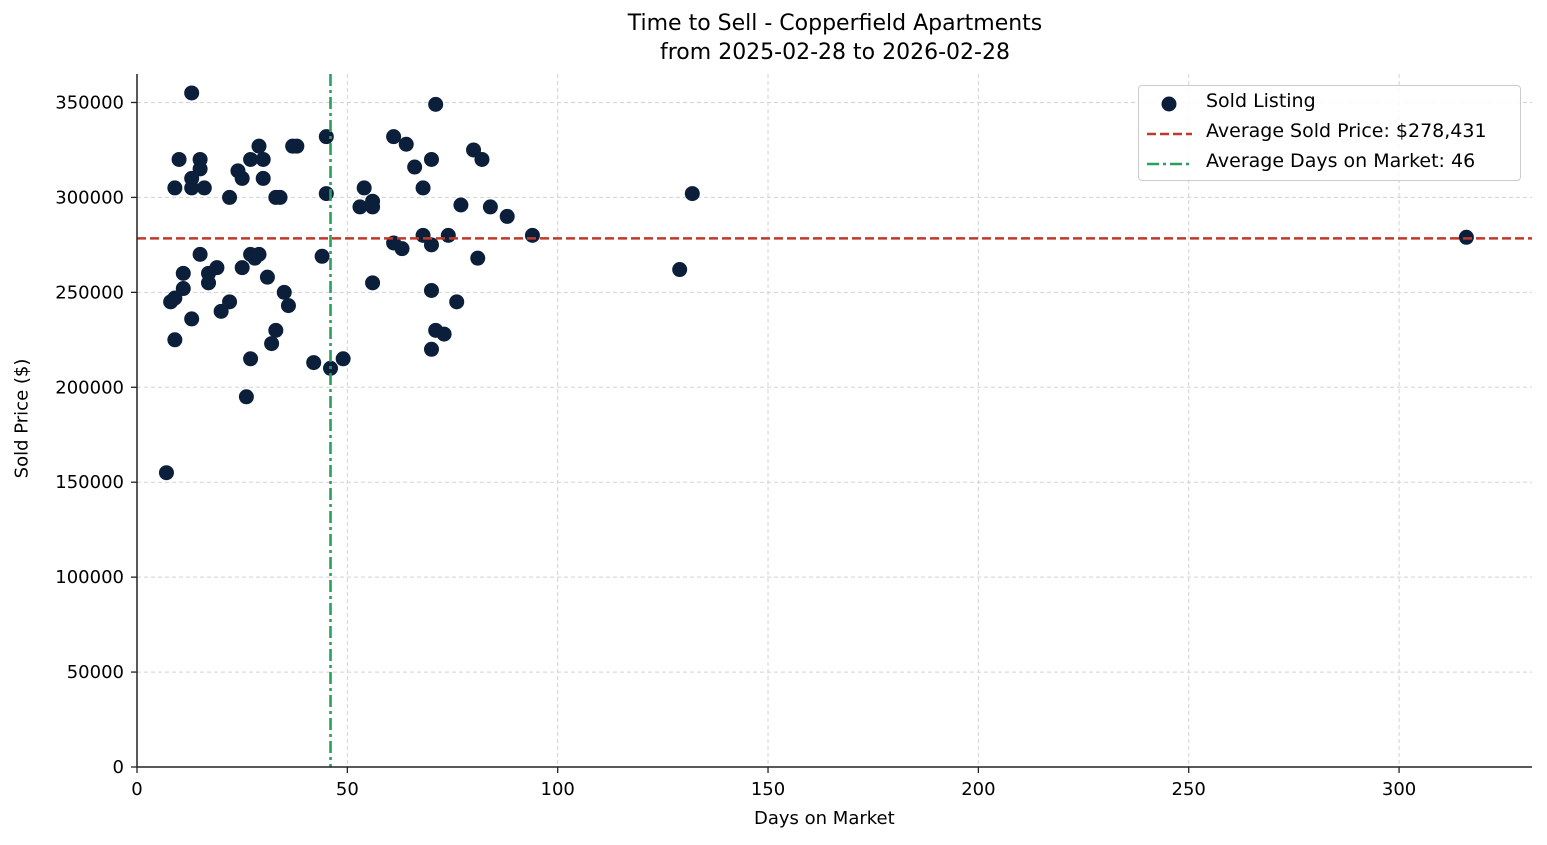  What do you see at coordinates (136, 789) in the screenshot?
I see `x-tick-label: 0` at bounding box center [136, 789].